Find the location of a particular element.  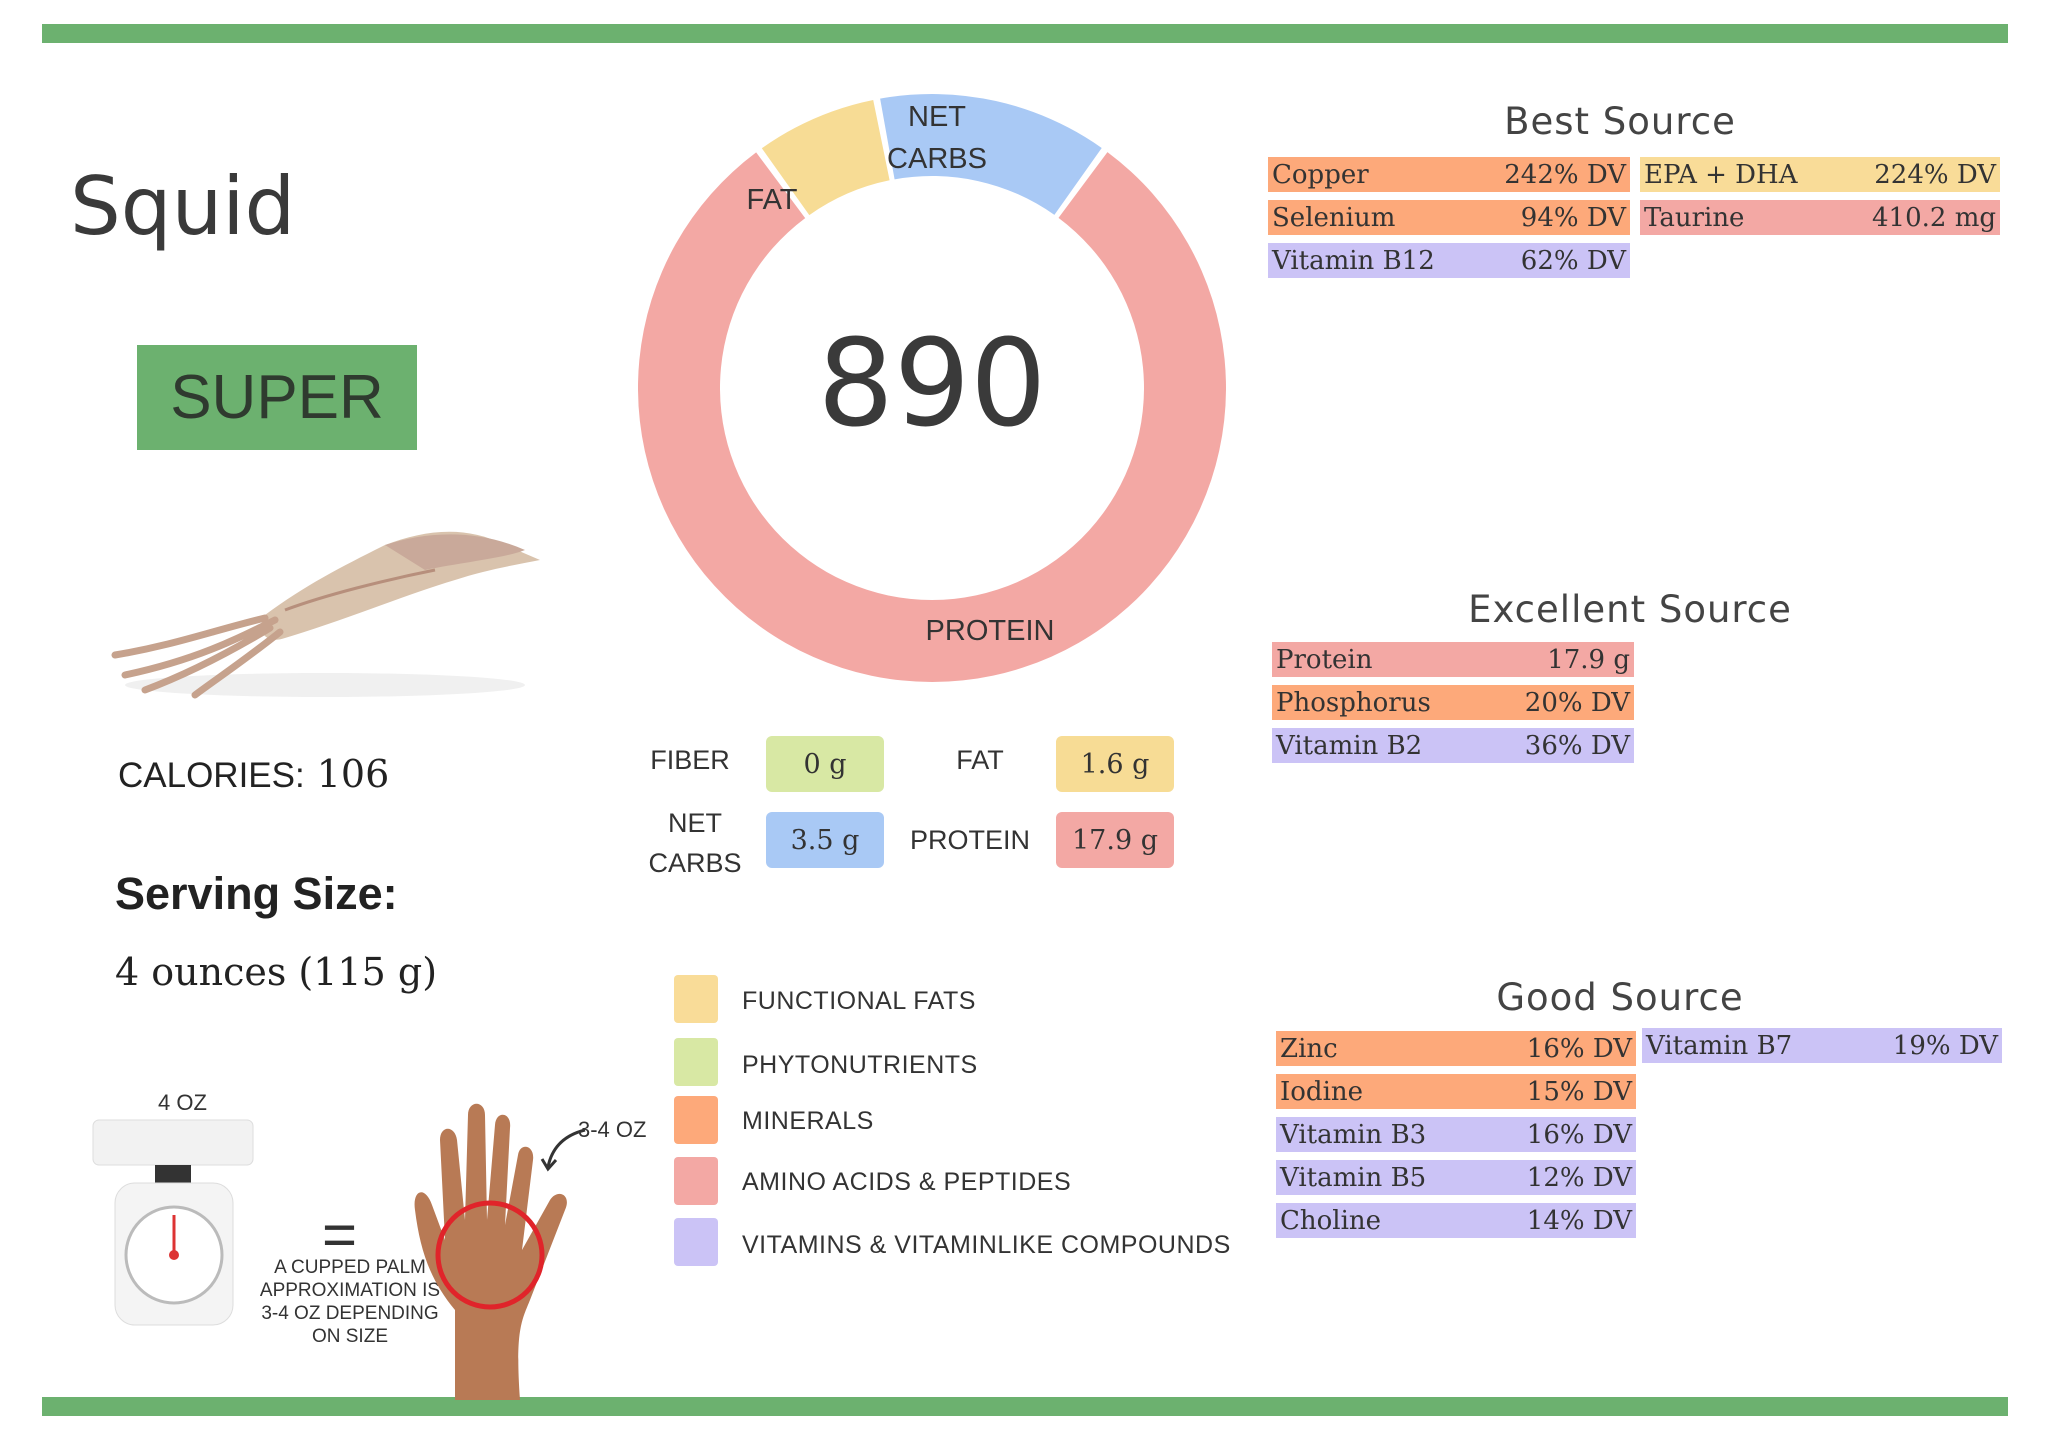

best-source-name: Vitamin B12 is located at coordinates (1353, 260).